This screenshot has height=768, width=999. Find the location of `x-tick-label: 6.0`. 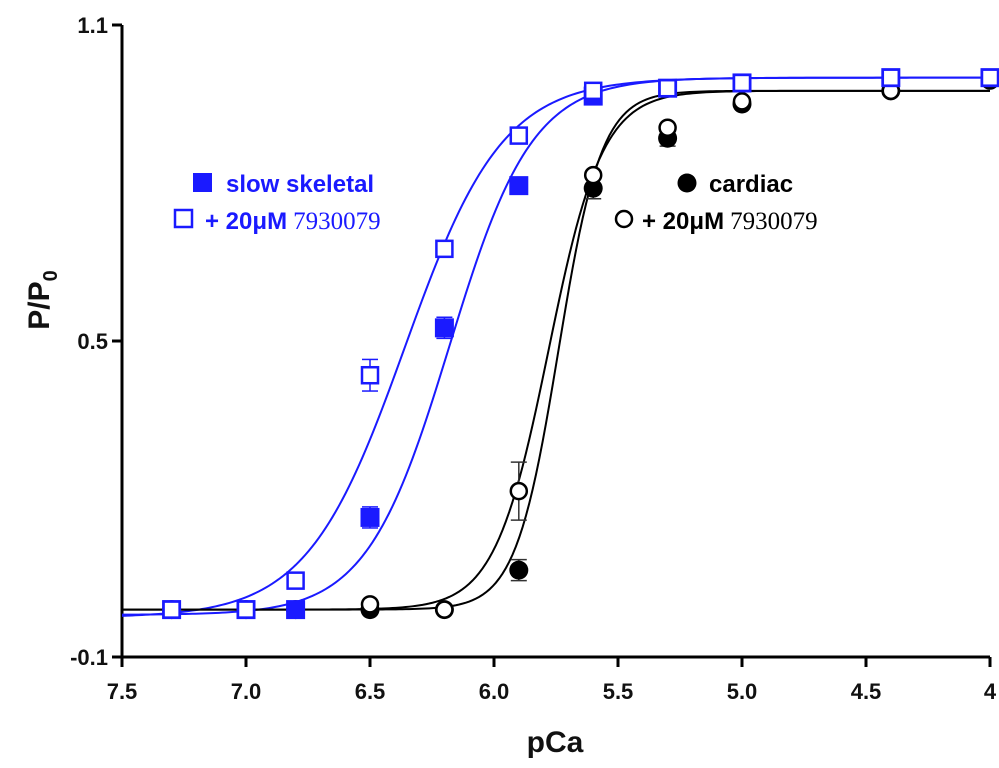

x-tick-label: 6.0 is located at coordinates (494, 691).